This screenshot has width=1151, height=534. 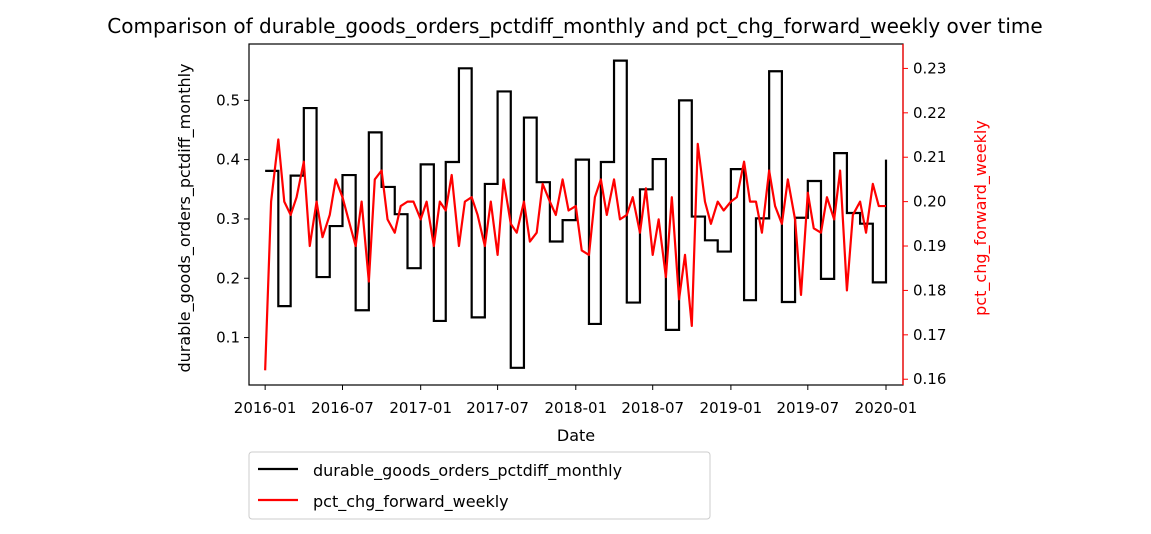 I want to click on x-tick-label: 2016-01, so click(x=265, y=408).